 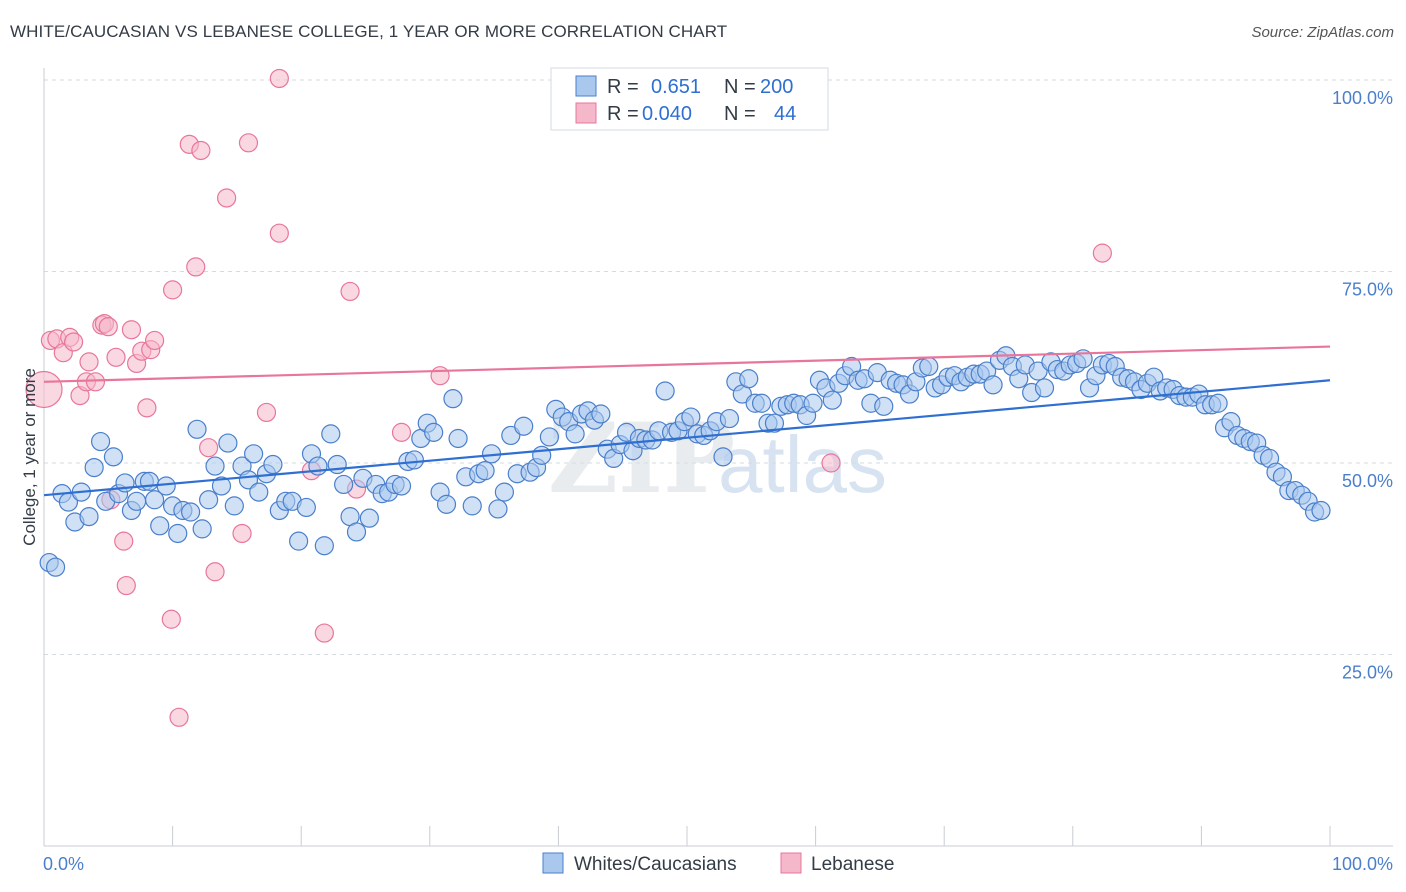 I want to click on x-tick-label-min: 0.0%, so click(x=63, y=864).